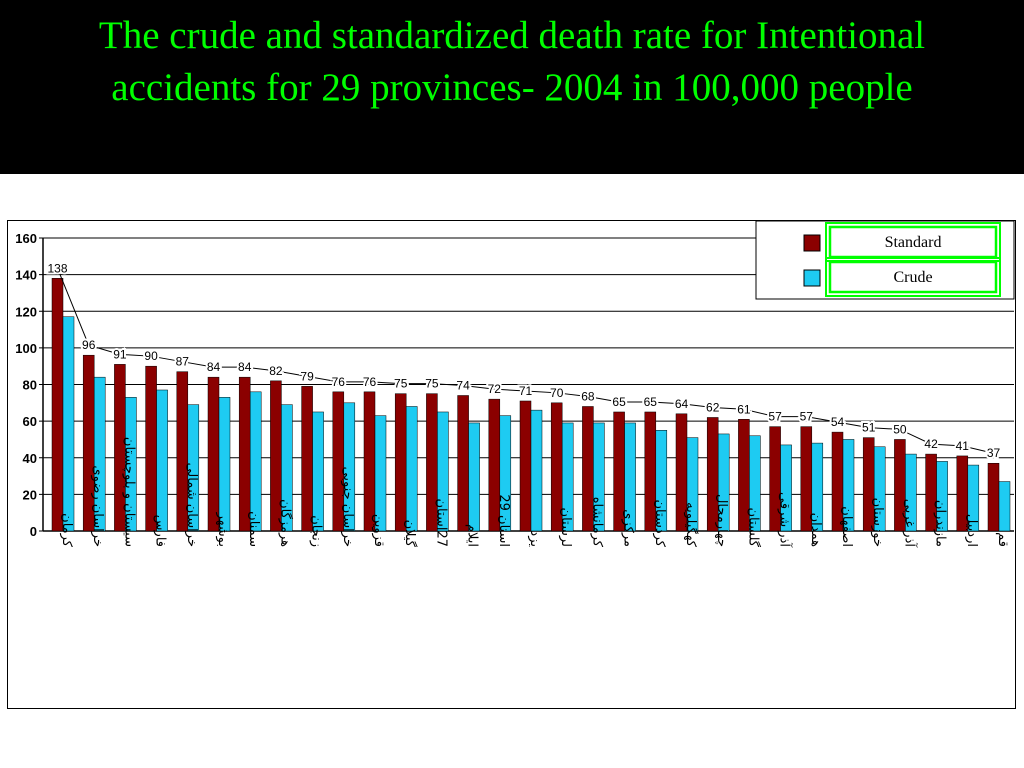 The width and height of the screenshot is (1024, 768). I want to click on x-category-label: خراسان جنوبی, so click(347, 507).